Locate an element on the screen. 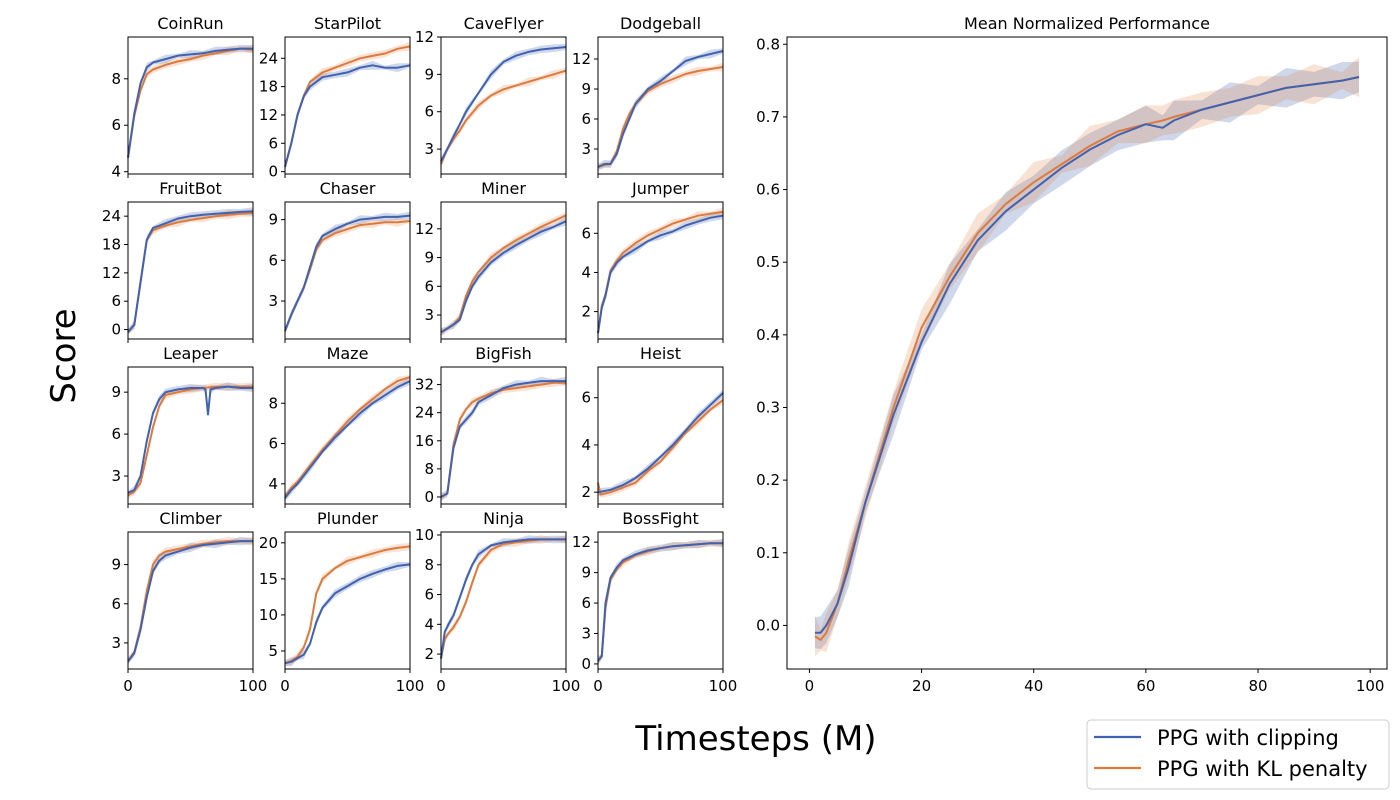  jumper-band-clipping is located at coordinates (660, 274).